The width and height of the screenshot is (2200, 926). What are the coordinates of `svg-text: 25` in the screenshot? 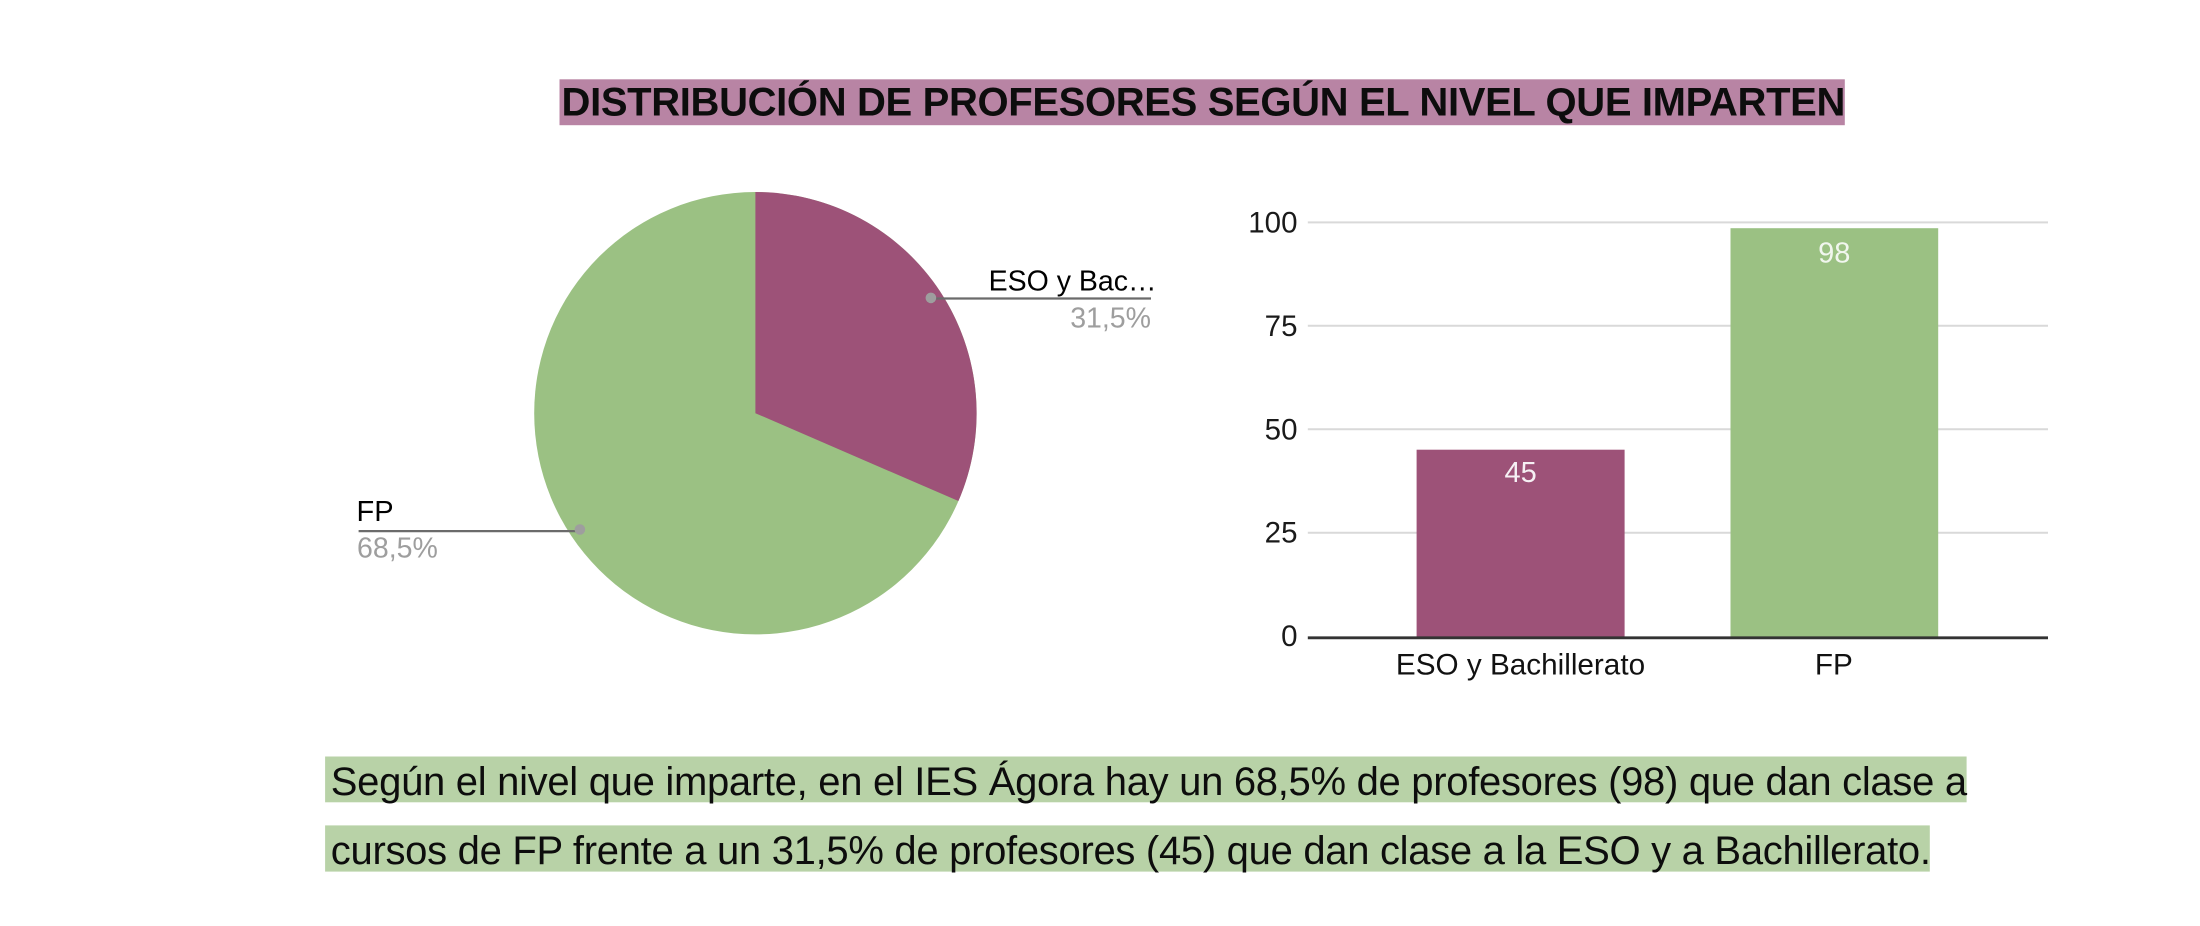 It's located at (1281, 533).